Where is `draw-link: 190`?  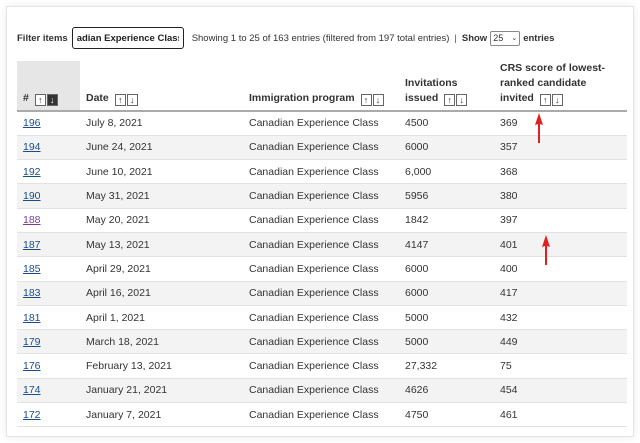
draw-link: 190 is located at coordinates (32, 196).